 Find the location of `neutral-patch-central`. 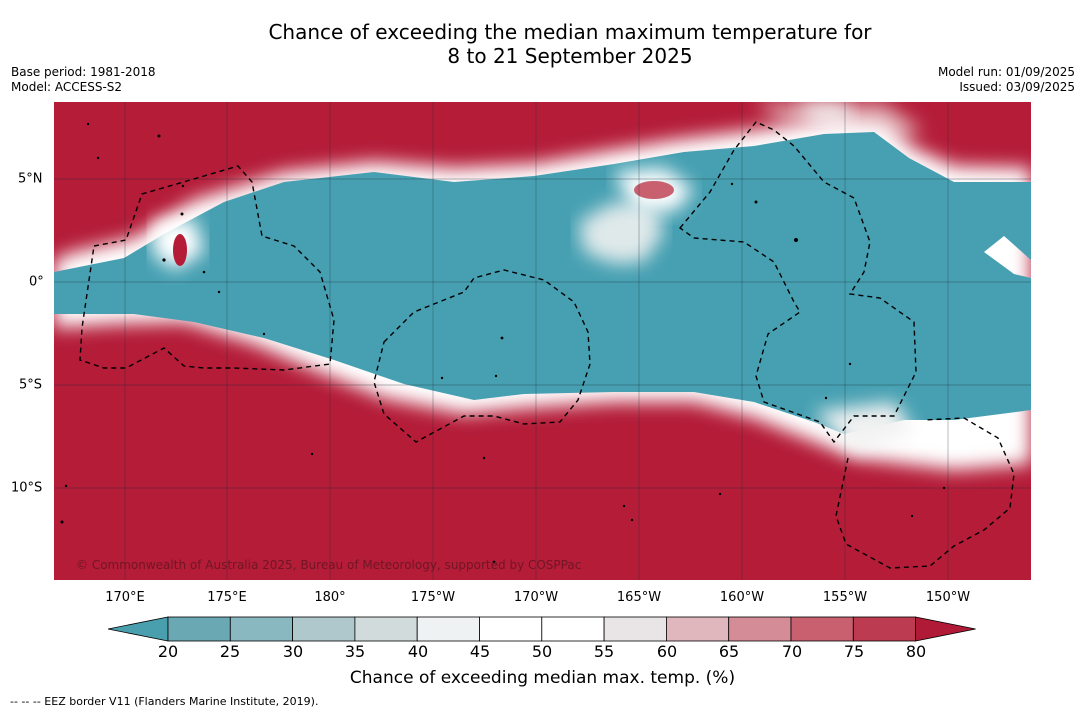

neutral-patch-central is located at coordinates (621, 233).